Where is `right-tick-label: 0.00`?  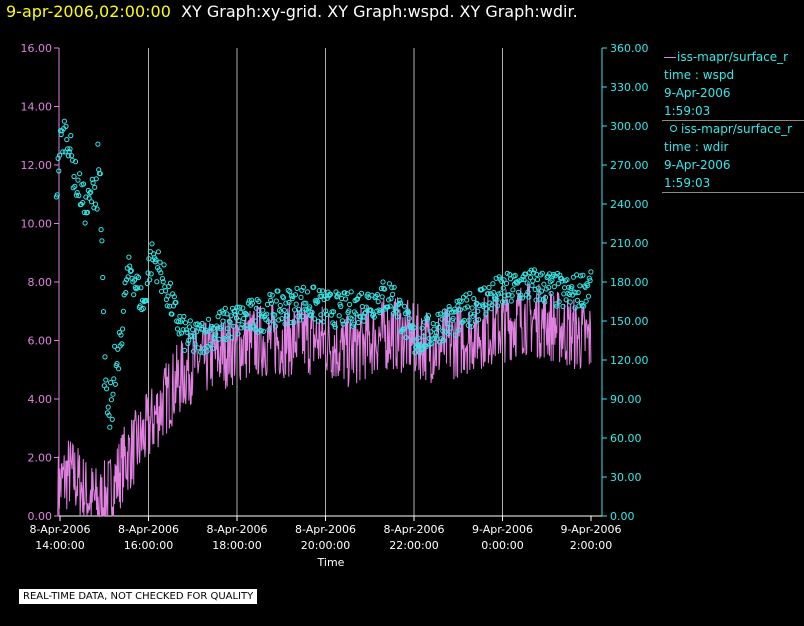
right-tick-label: 0.00 is located at coordinates (622, 516).